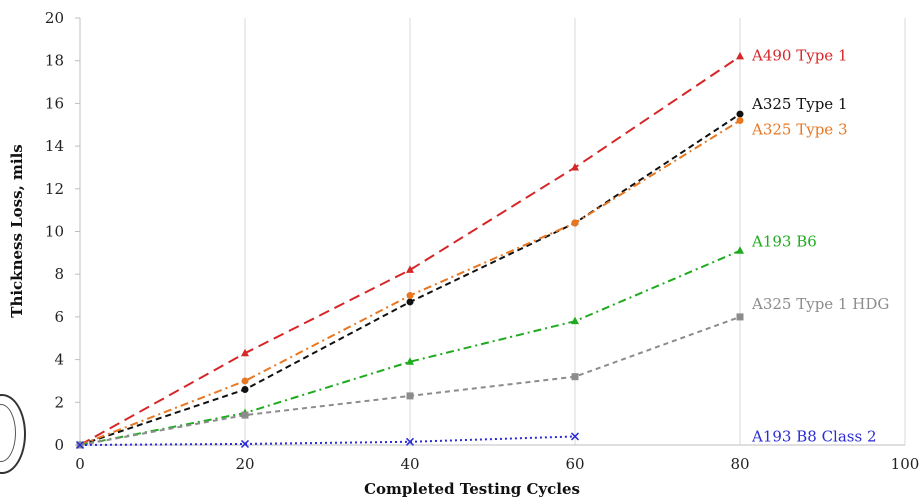  I want to click on x-tick-label: 60, so click(574, 464).